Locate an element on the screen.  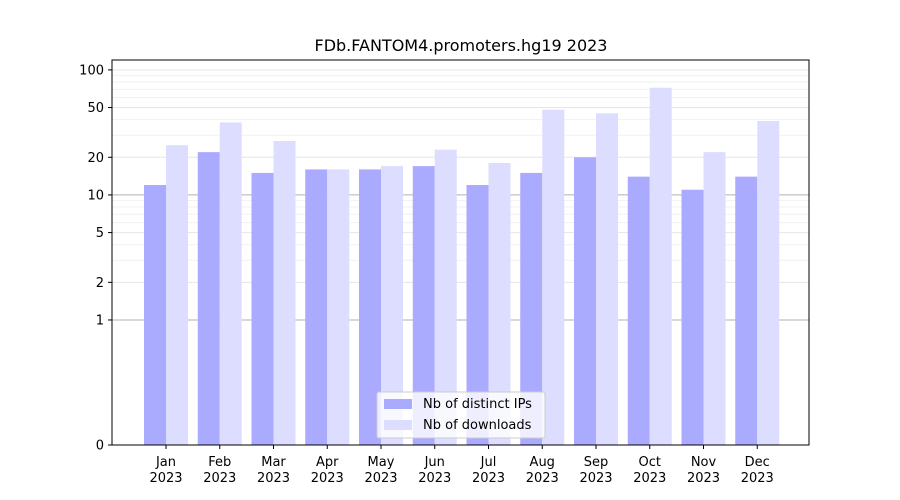
y-tick-label: 1 is located at coordinates (100, 320).